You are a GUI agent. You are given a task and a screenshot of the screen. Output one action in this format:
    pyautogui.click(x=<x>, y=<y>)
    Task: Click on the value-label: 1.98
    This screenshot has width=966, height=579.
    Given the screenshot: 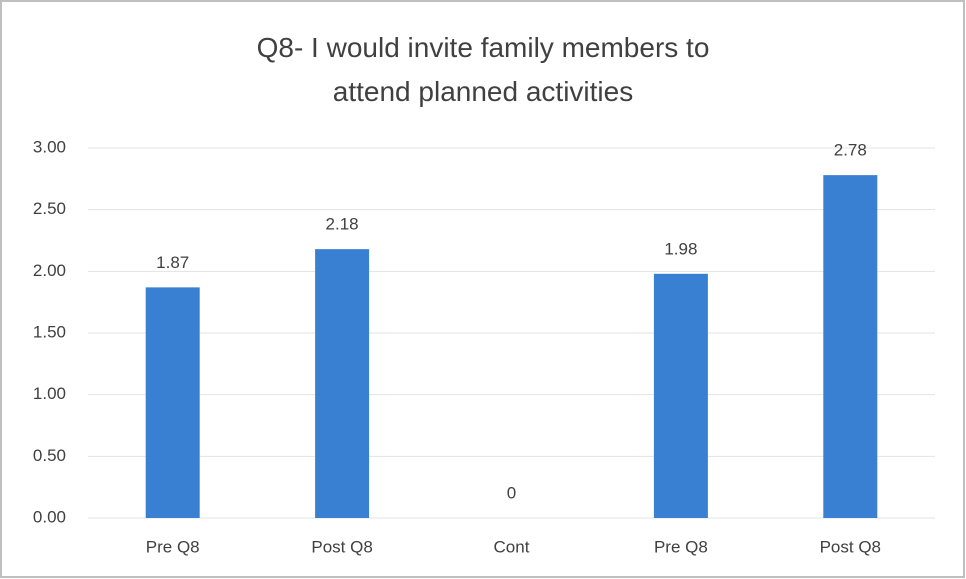 What is the action you would take?
    pyautogui.click(x=680, y=248)
    